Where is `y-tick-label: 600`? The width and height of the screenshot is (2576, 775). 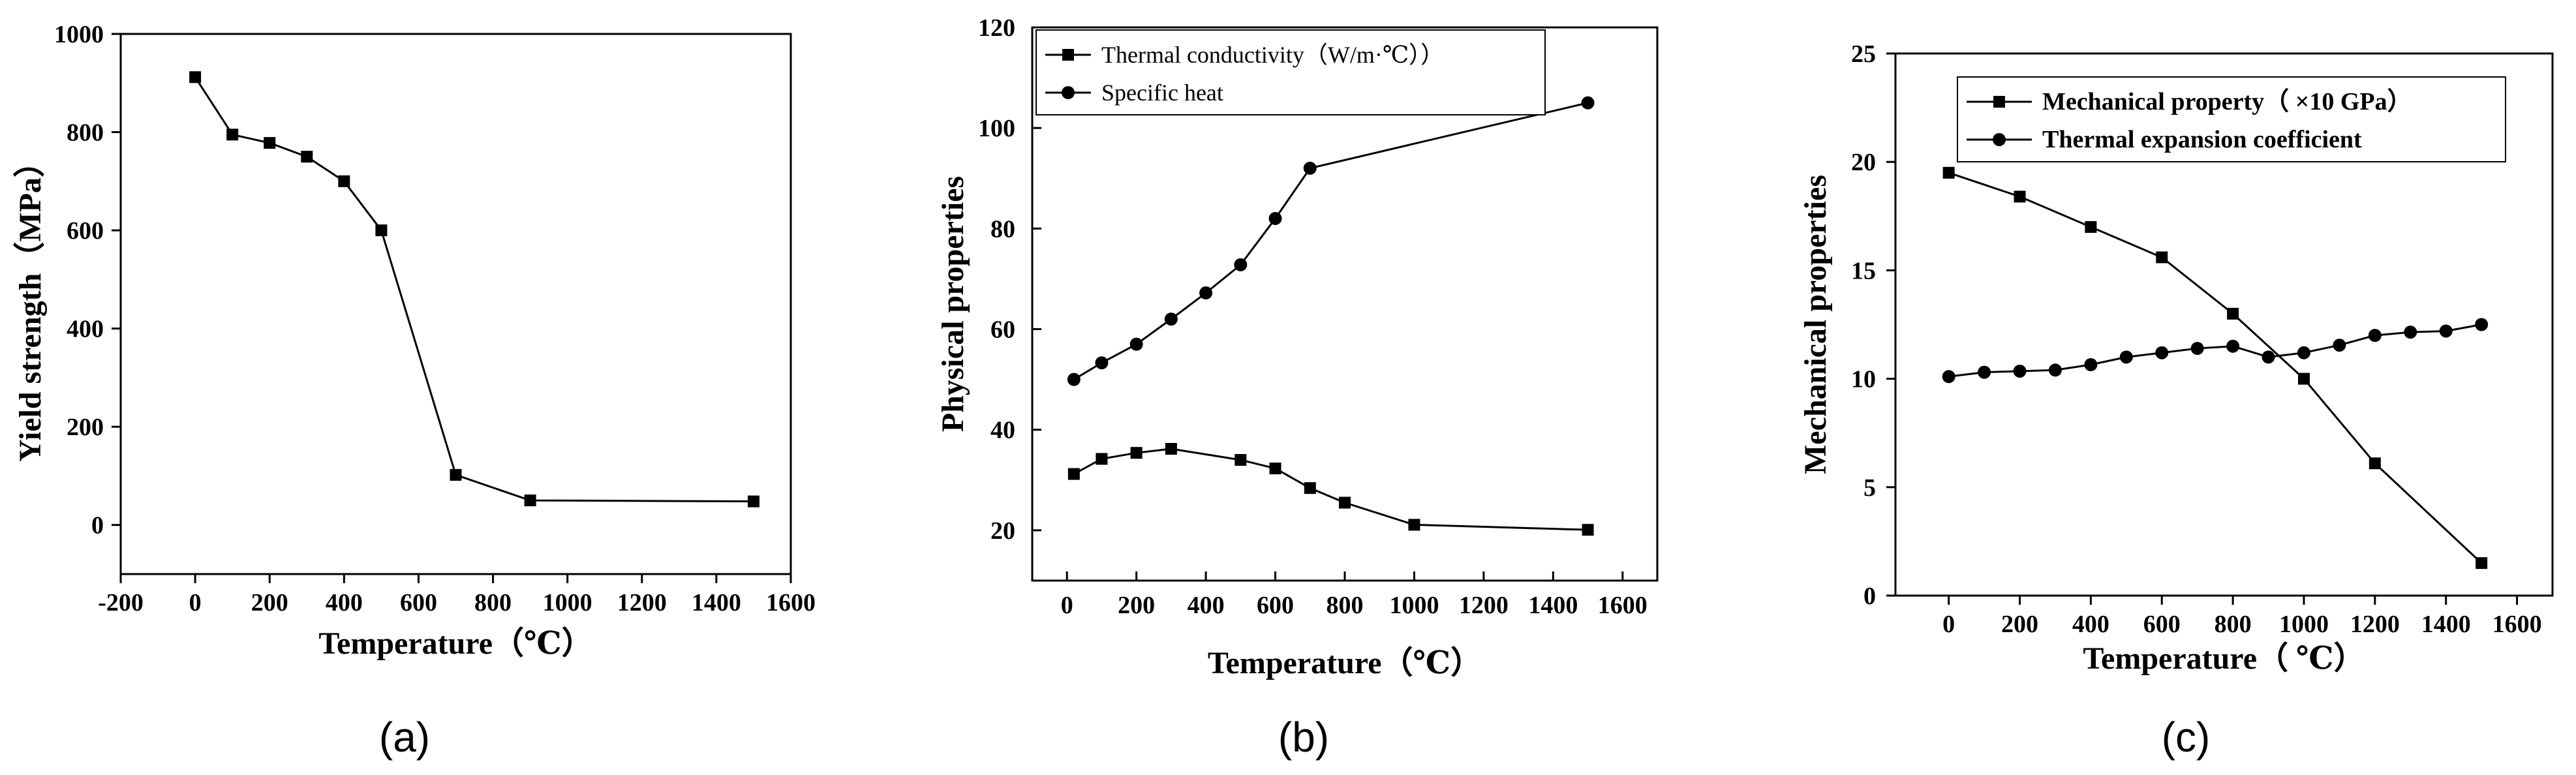 y-tick-label: 600 is located at coordinates (86, 231).